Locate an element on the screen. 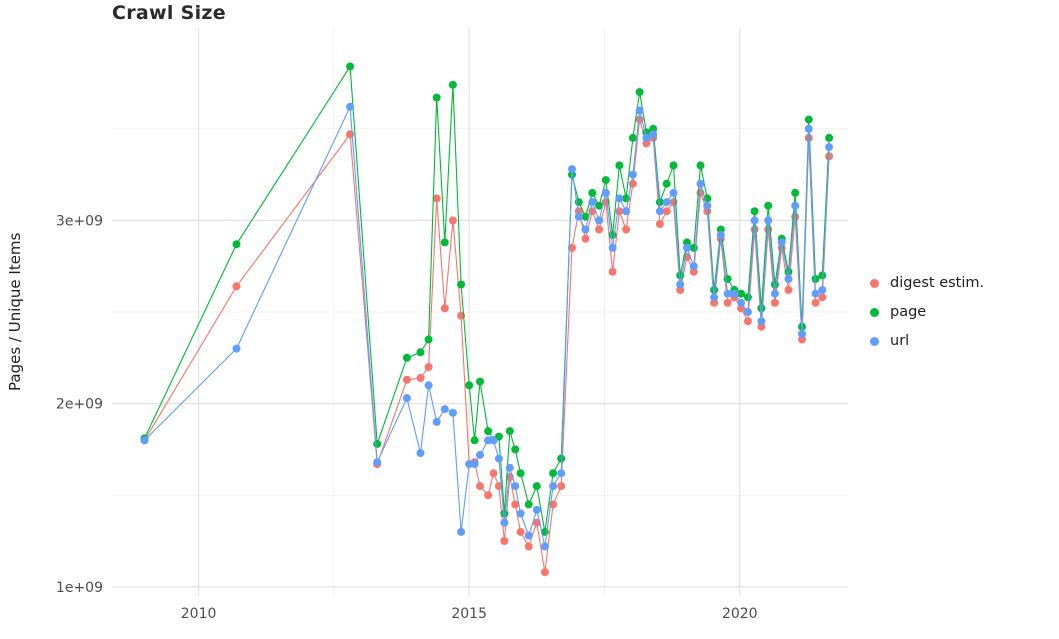 This screenshot has width=1059, height=639. y-tick-label: 3e+09 is located at coordinates (79, 221).